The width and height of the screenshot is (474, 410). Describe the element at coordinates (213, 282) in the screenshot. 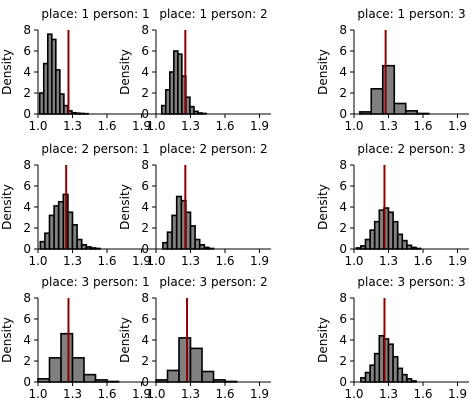

I see `panel-title: place: 3 person: 2` at that location.